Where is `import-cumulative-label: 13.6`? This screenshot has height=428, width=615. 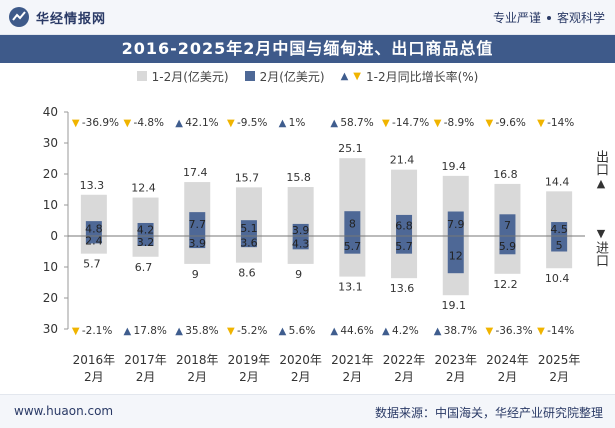 import-cumulative-label: 13.6 is located at coordinates (402, 288).